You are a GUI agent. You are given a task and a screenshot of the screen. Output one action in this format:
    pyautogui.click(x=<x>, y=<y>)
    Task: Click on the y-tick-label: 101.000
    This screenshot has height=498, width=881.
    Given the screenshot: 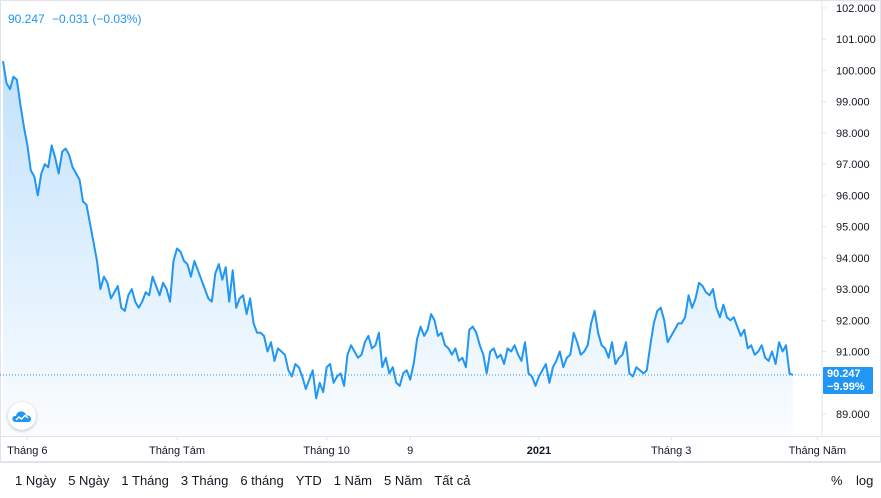 What is the action you would take?
    pyautogui.click(x=856, y=40)
    